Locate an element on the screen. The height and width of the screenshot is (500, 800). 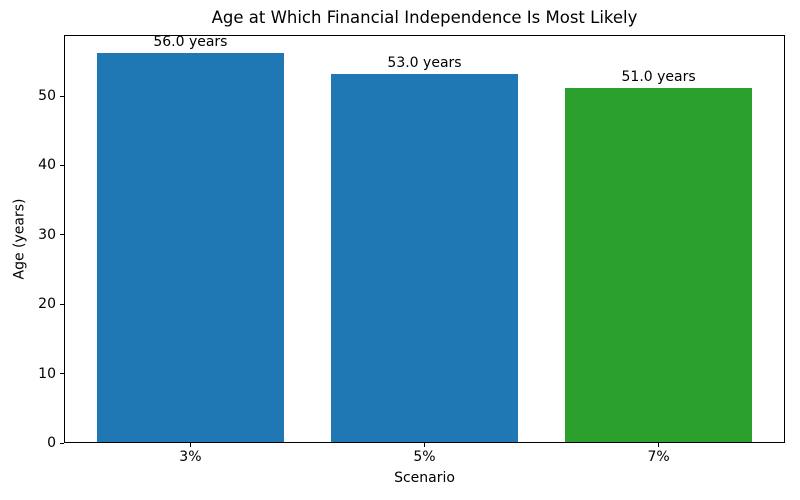
y-tick-label: 0 is located at coordinates (51, 443).